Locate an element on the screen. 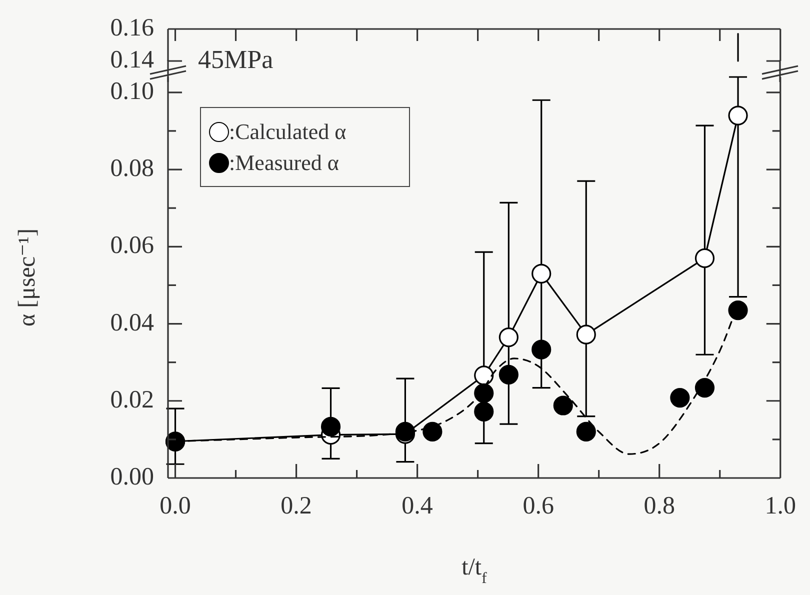  x-tick-label: 0.8 is located at coordinates (659, 506).